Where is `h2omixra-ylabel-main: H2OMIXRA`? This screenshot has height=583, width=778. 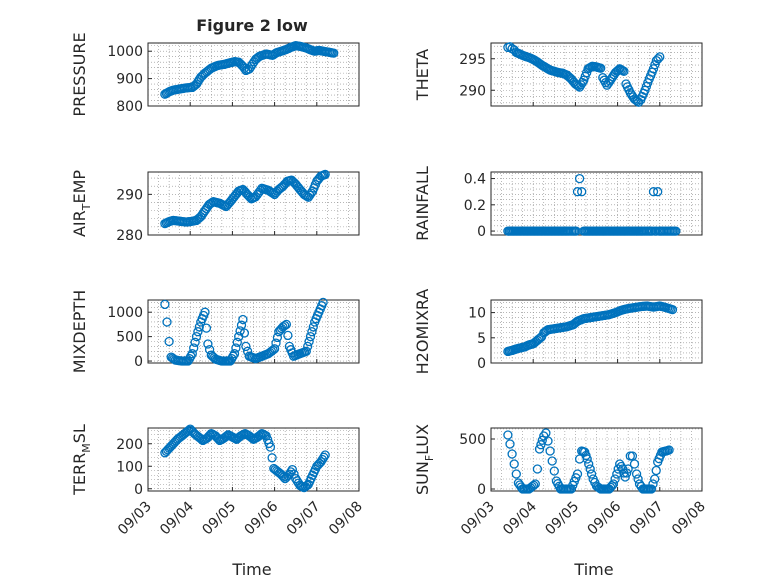
h2omixra-ylabel-main: H2OMIXRA is located at coordinates (422, 332).